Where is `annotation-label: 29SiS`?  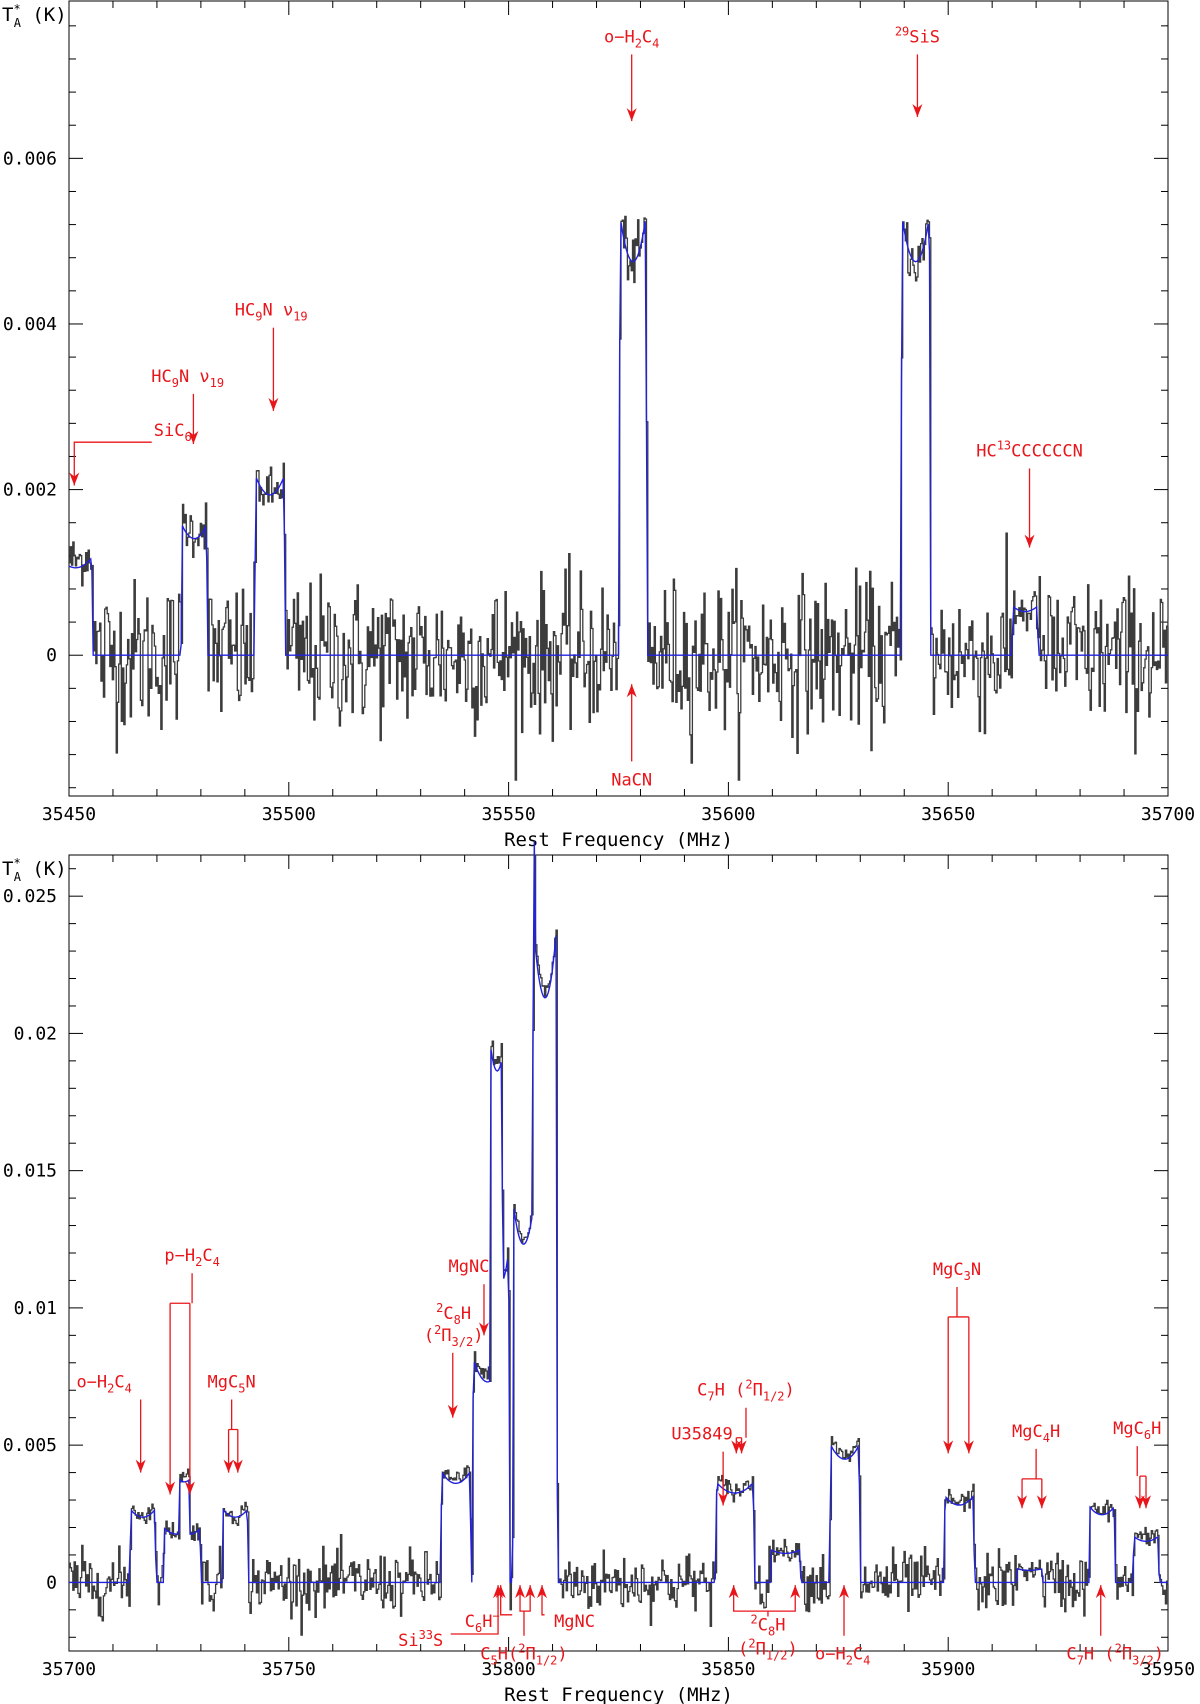 annotation-label: 29SiS is located at coordinates (917, 35).